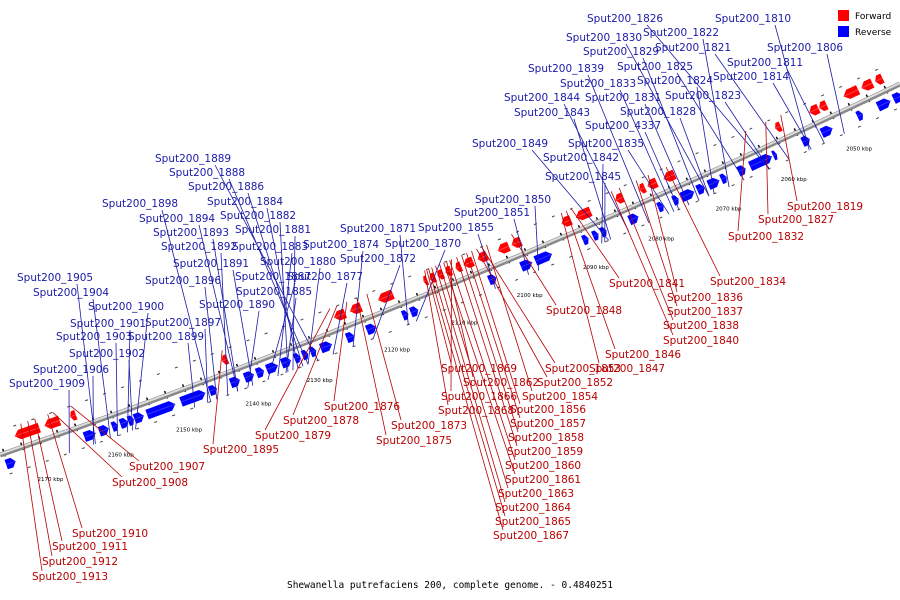 This screenshot has height=600, width=900. Describe the element at coordinates (643, 355) in the screenshot. I see `forward-gene-label: Sput200_1846` at that location.